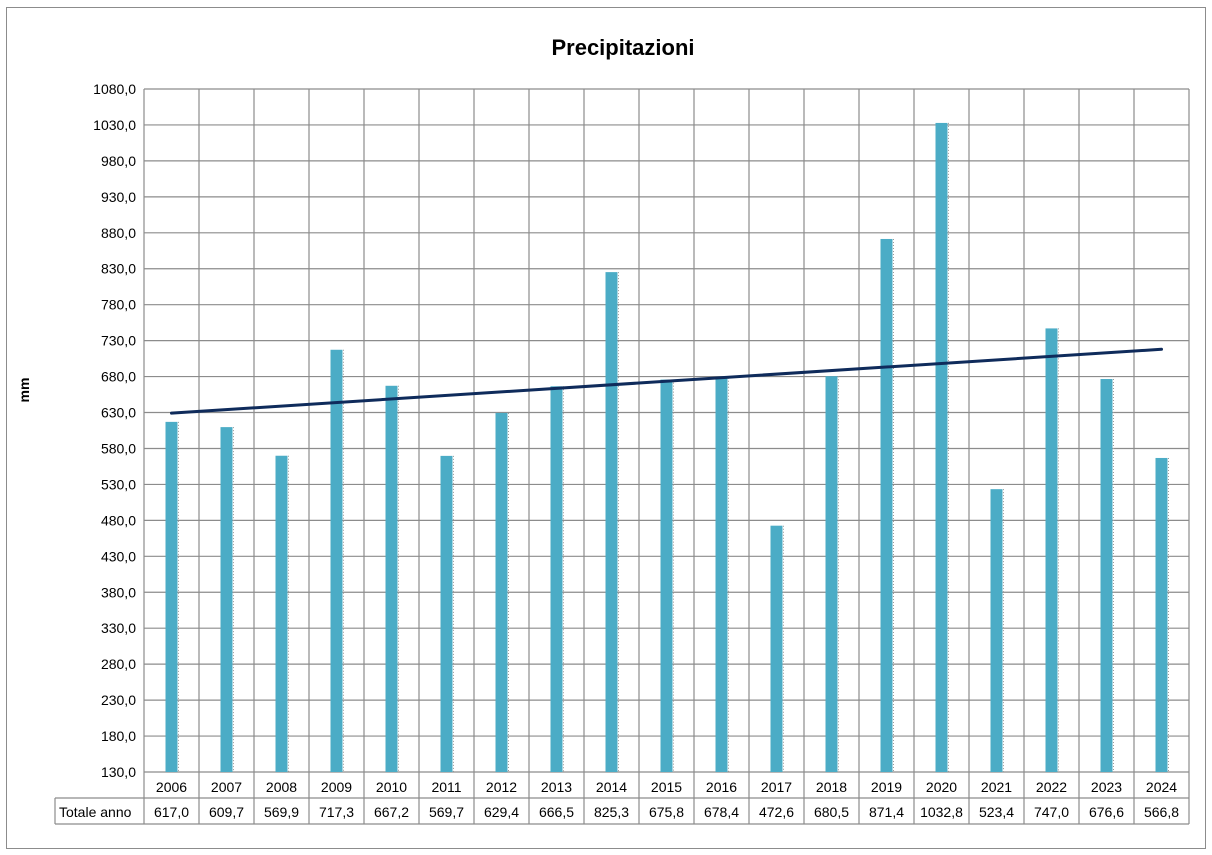 The image size is (1212, 855). I want to click on value-cell: 569,7, so click(446, 812).